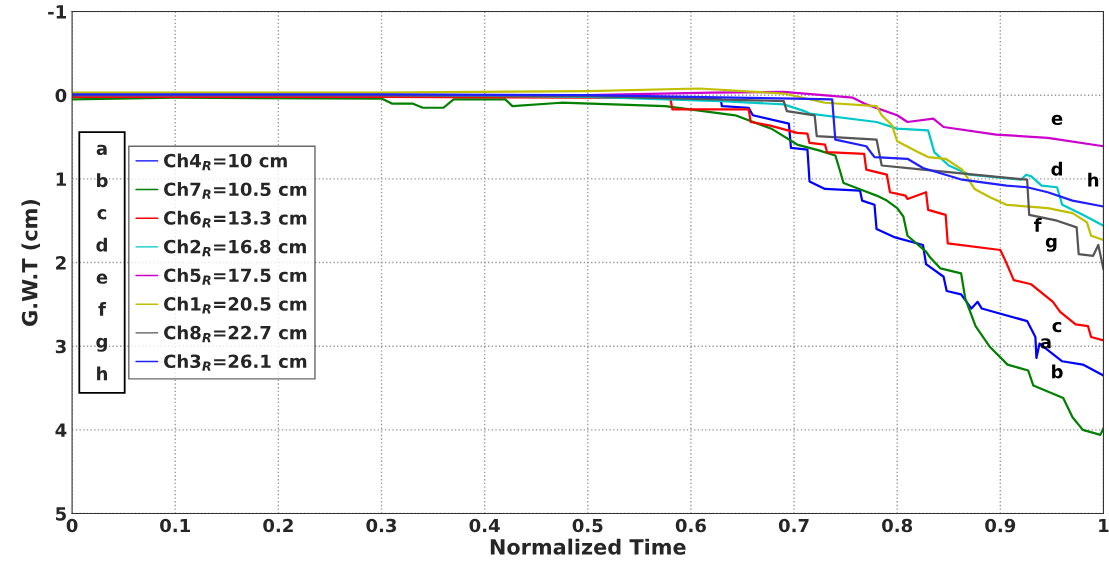  What do you see at coordinates (61, 262) in the screenshot?
I see `y-tick-label: 2` at bounding box center [61, 262].